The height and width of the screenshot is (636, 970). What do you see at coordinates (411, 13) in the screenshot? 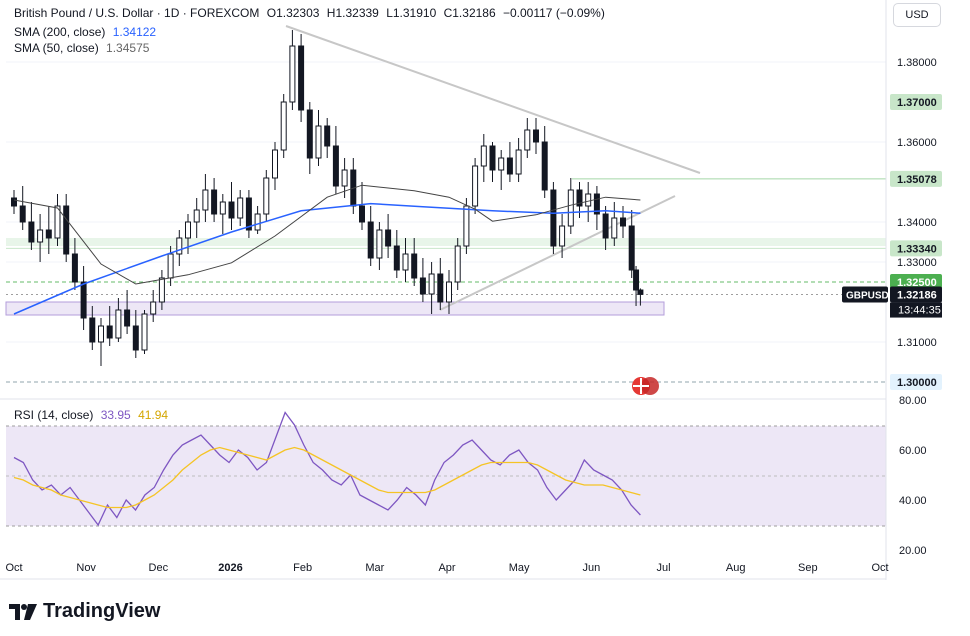
I see `ohlc-low: L1.31910` at bounding box center [411, 13].